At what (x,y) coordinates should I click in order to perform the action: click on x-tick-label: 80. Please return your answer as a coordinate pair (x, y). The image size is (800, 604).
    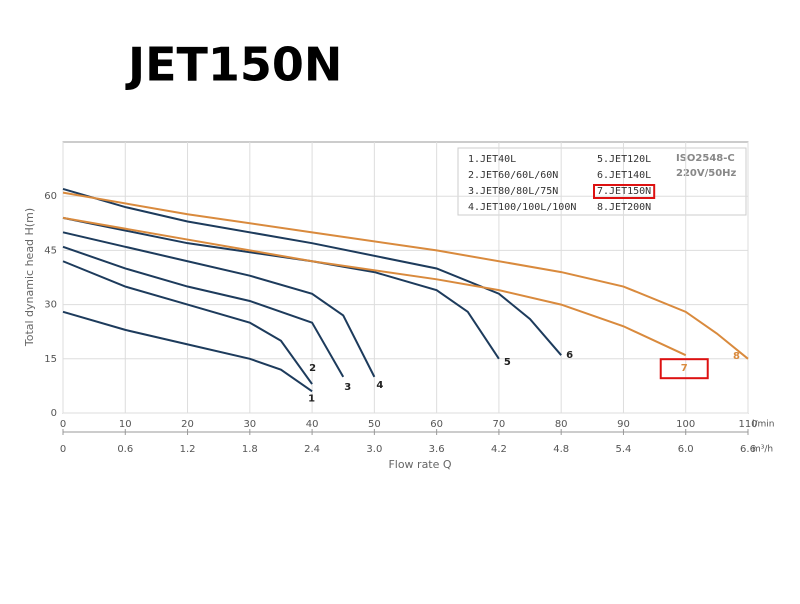
    Looking at the image, I should click on (561, 424).